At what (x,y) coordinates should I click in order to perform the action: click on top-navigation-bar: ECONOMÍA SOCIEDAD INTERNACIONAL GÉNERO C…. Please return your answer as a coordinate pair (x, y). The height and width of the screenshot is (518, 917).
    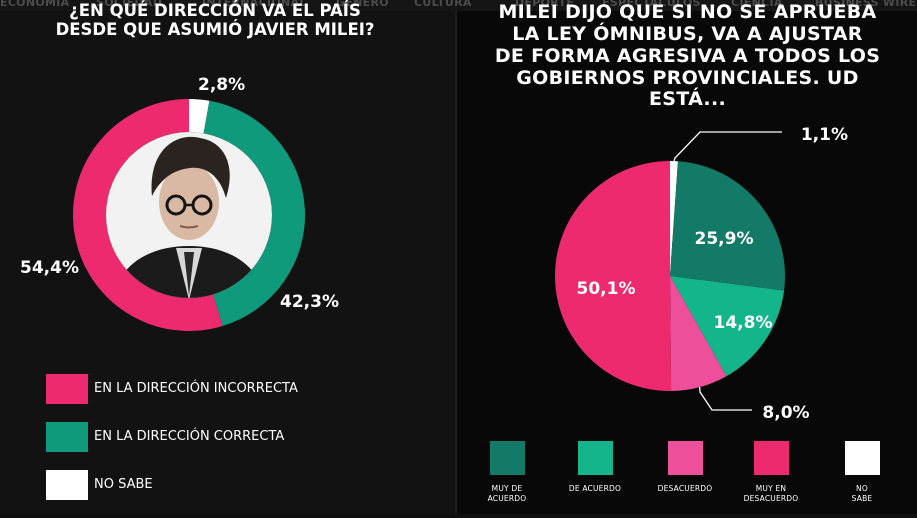
    Looking at the image, I should click on (458, 5).